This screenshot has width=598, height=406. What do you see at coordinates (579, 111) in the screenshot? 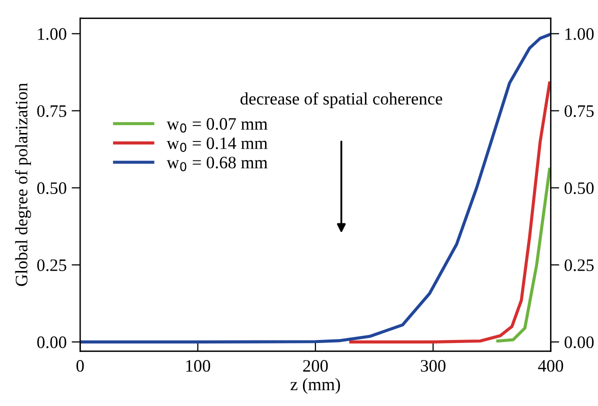
I see `y2-tick-label: 0.75` at bounding box center [579, 111].